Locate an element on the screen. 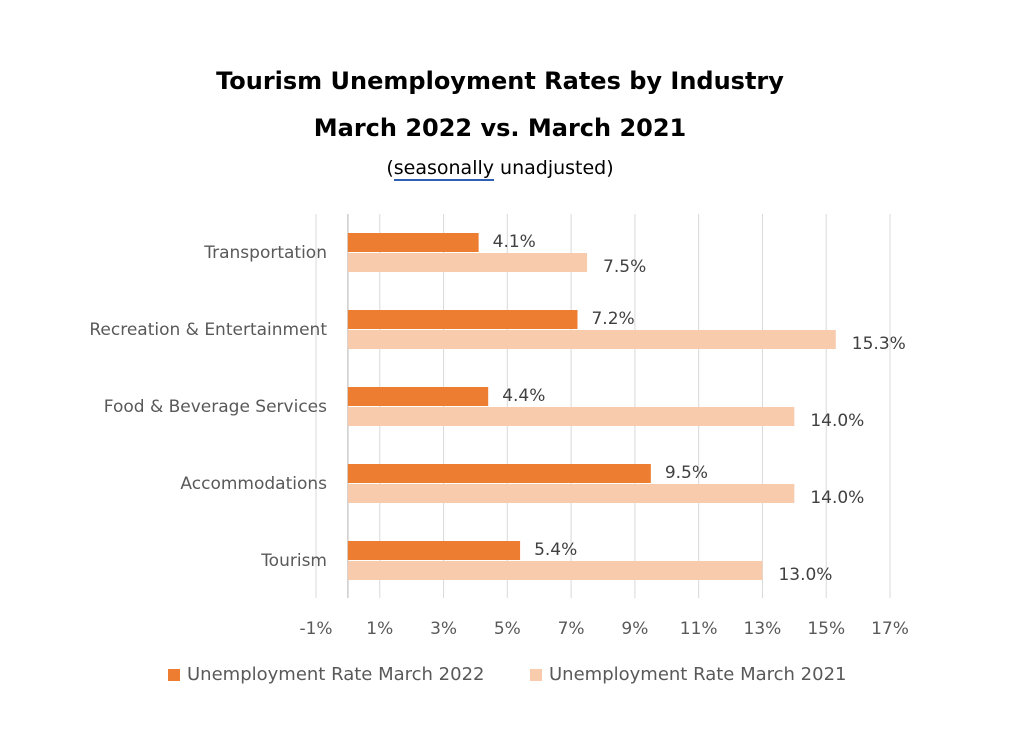  x-tick-label: 9% is located at coordinates (634, 629).